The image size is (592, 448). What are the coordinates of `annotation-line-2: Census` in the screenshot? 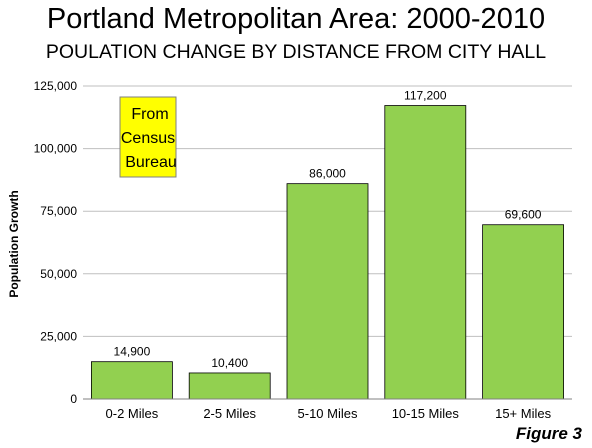 It's located at (148, 138).